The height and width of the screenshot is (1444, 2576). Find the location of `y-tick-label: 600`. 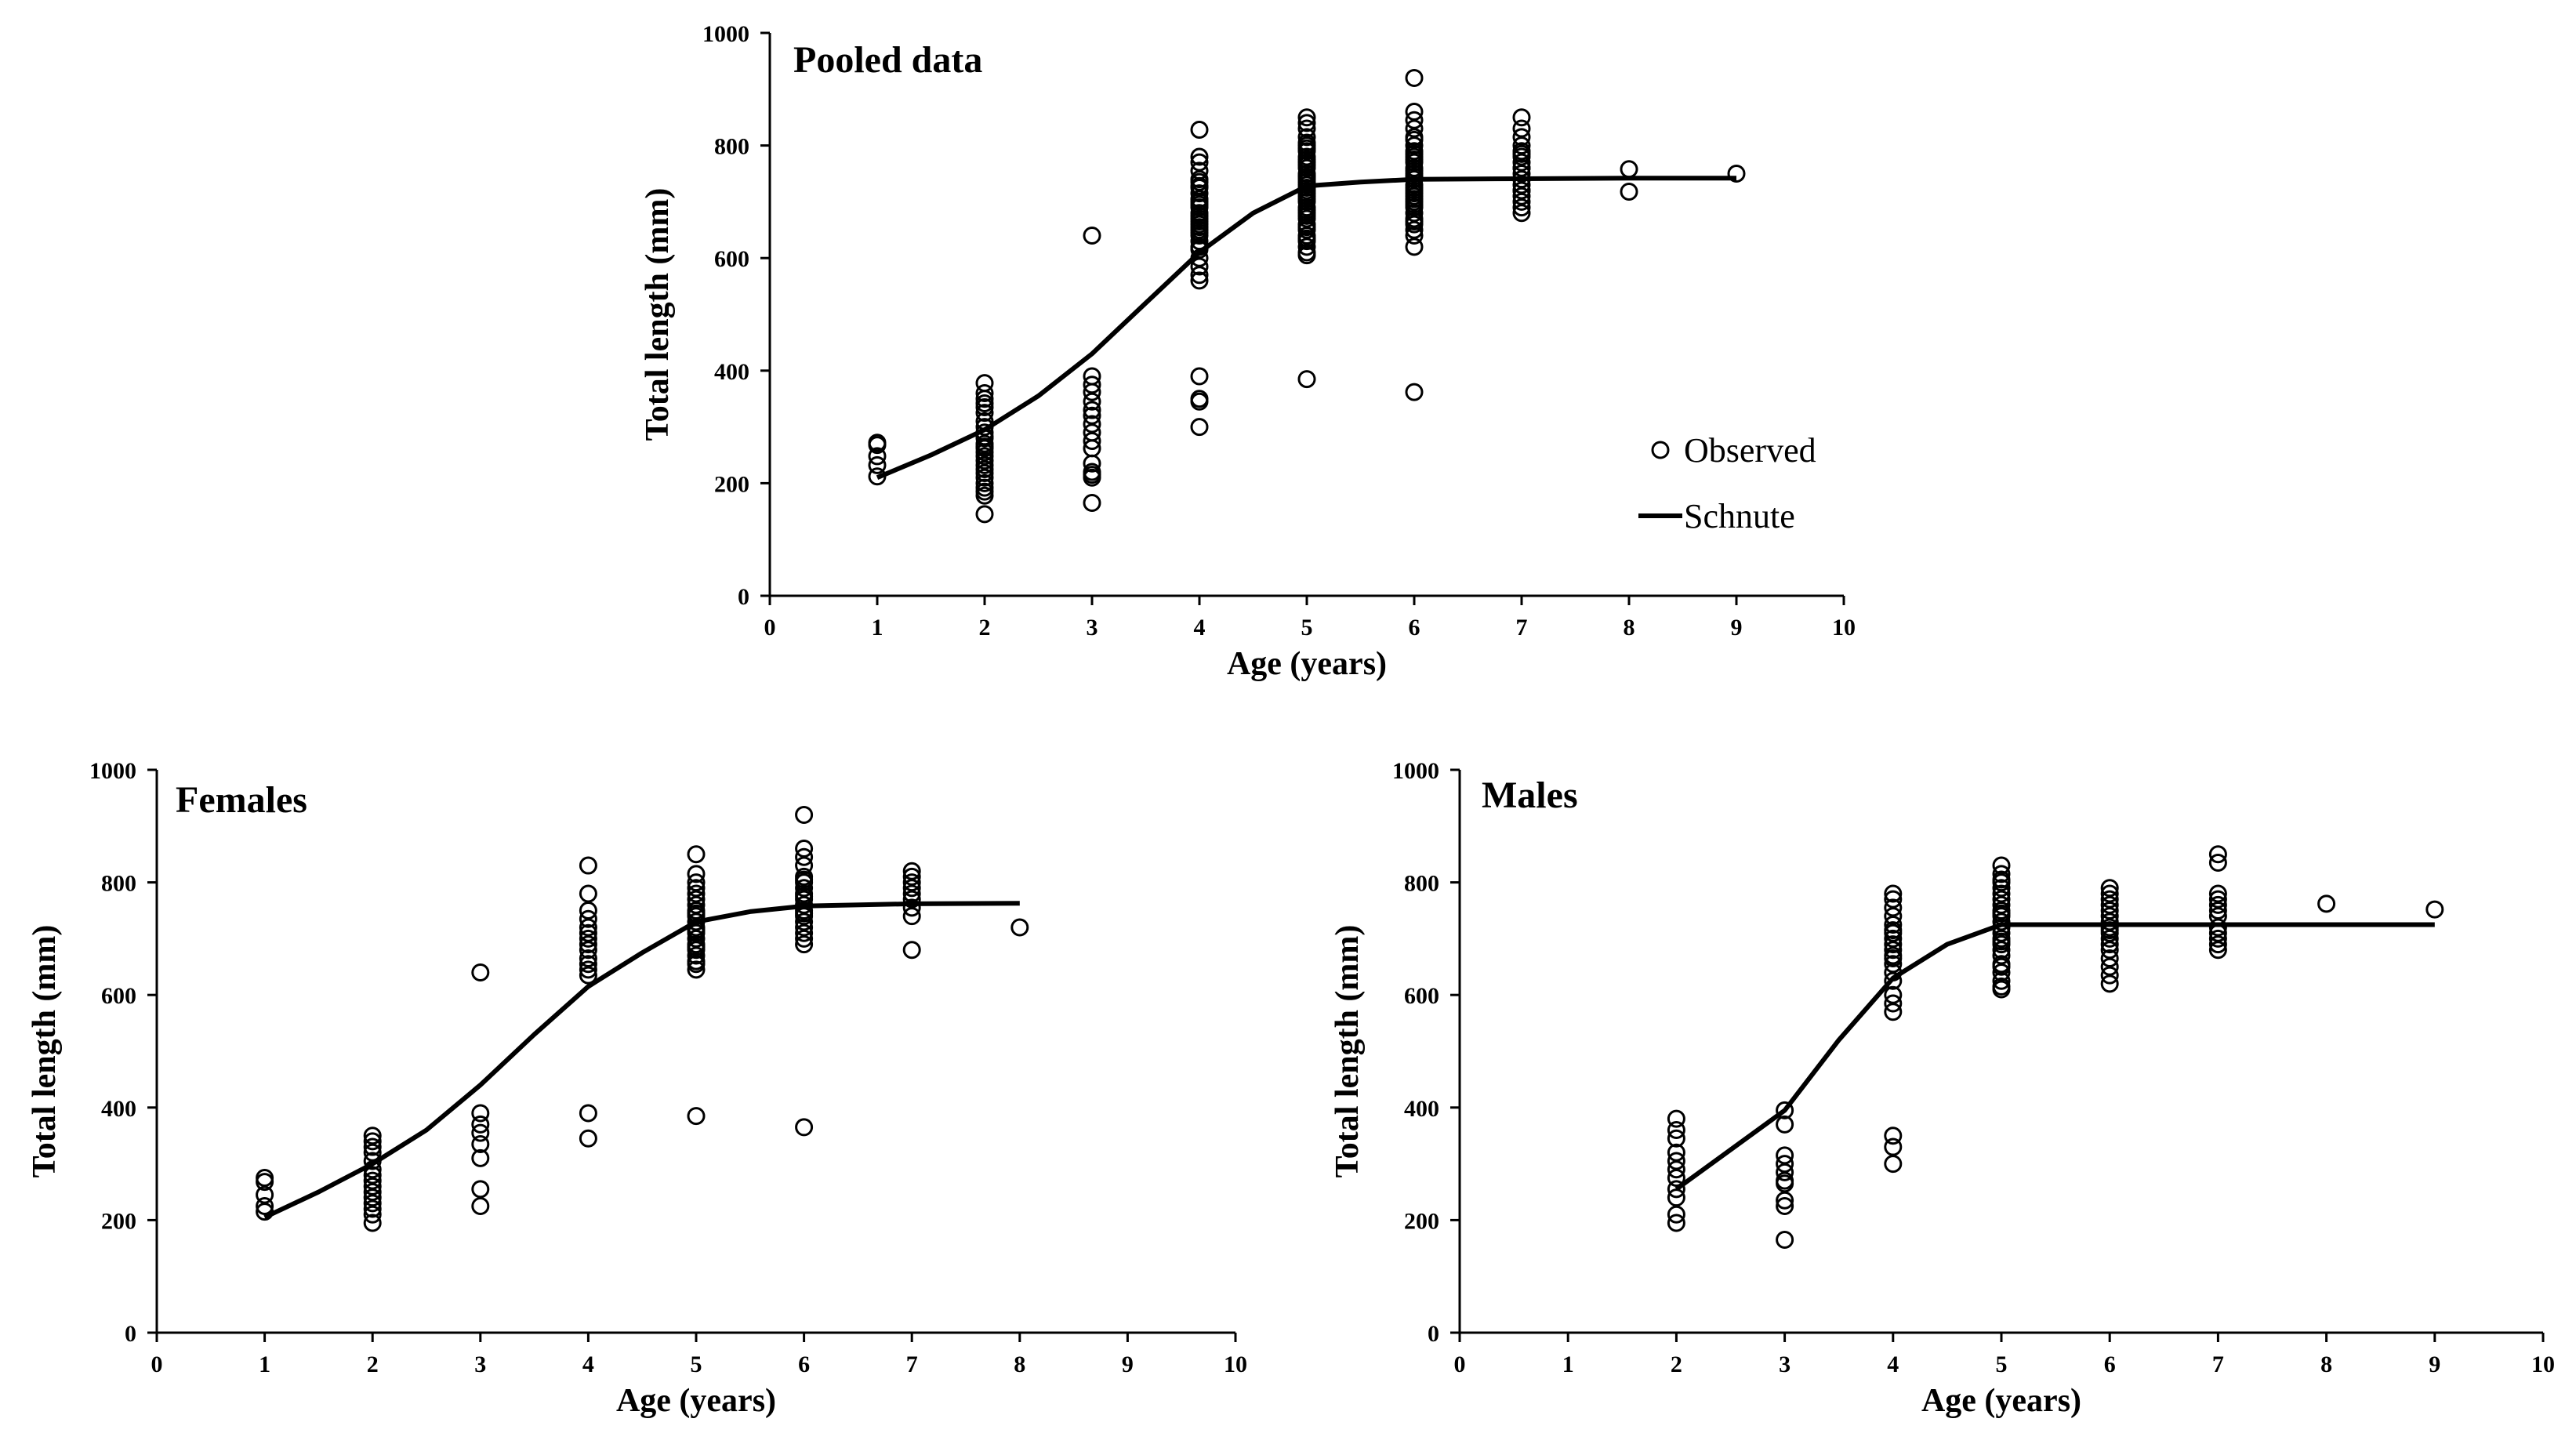

y-tick-label: 600 is located at coordinates (119, 996).